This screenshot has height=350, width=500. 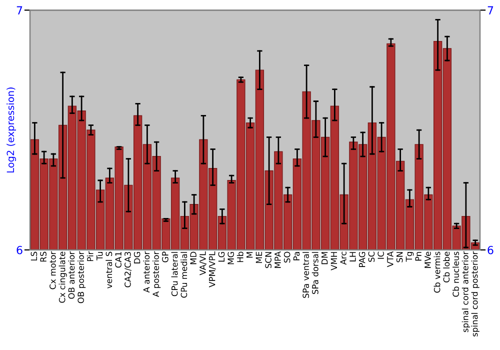 I want to click on x-tick-label: Tu, so click(x=99, y=256).